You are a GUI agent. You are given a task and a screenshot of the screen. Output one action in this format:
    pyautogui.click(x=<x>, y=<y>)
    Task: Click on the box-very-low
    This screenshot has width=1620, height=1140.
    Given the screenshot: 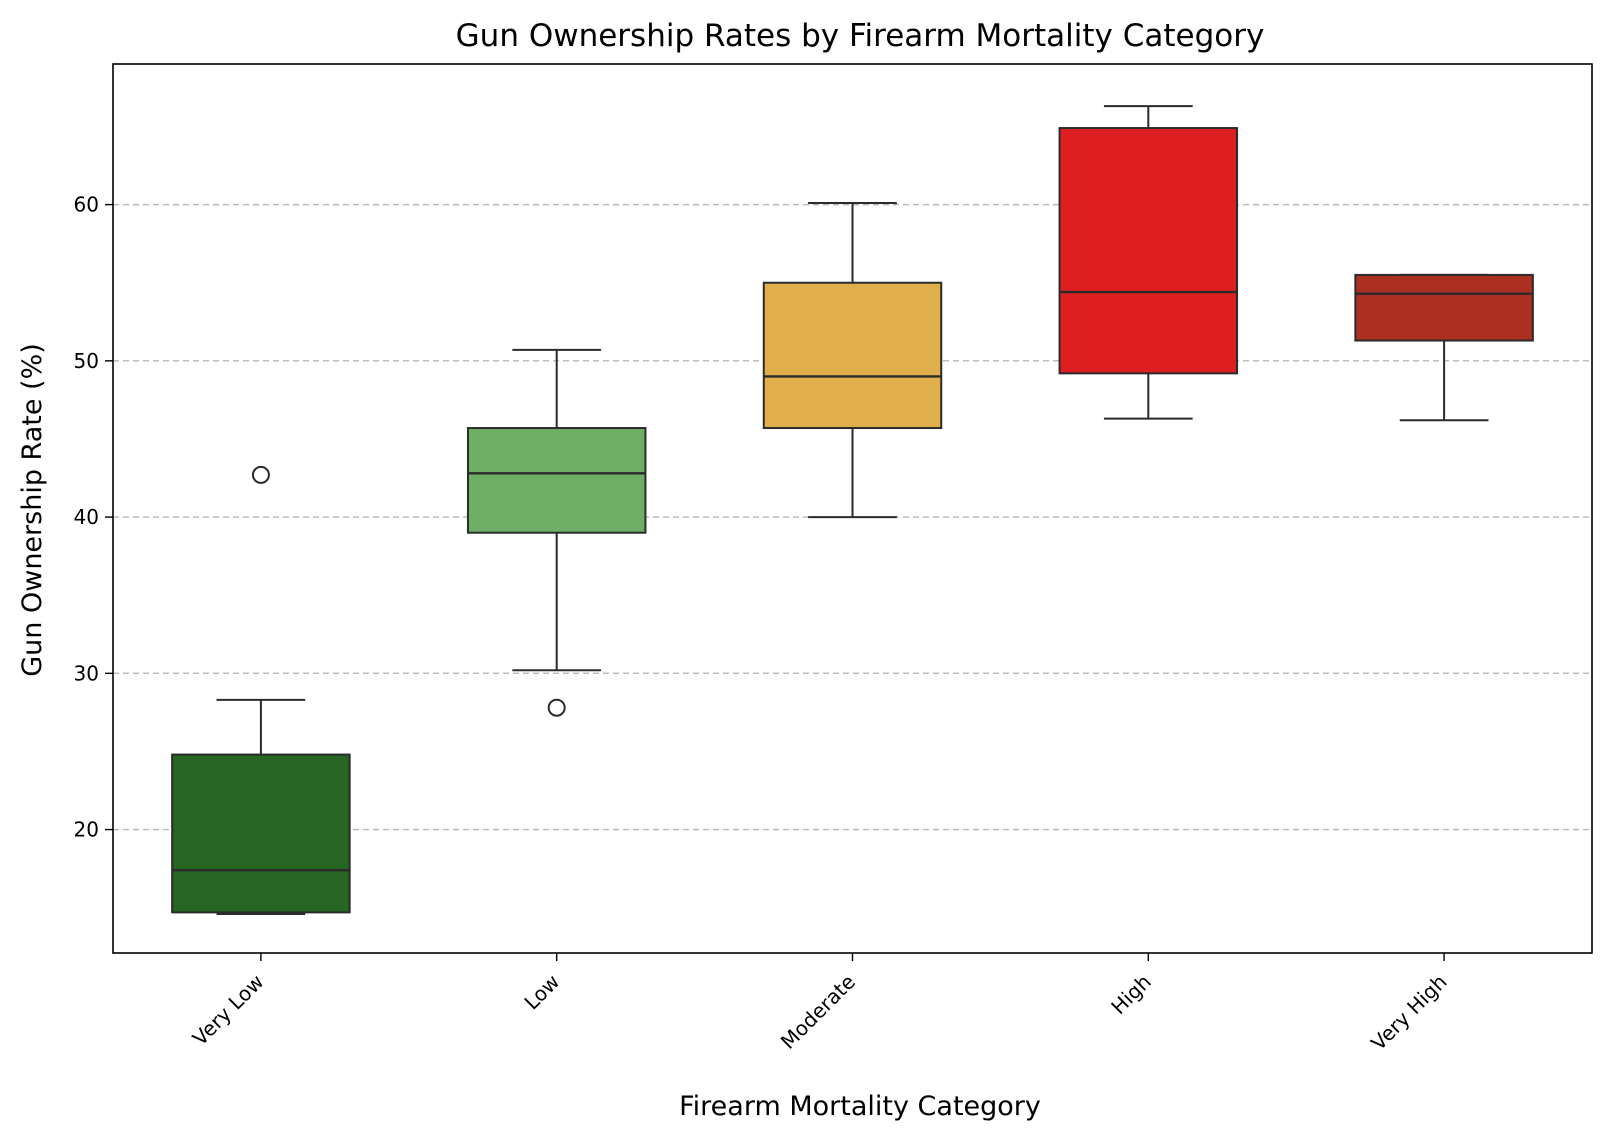 What is the action you would take?
    pyautogui.click(x=261, y=690)
    